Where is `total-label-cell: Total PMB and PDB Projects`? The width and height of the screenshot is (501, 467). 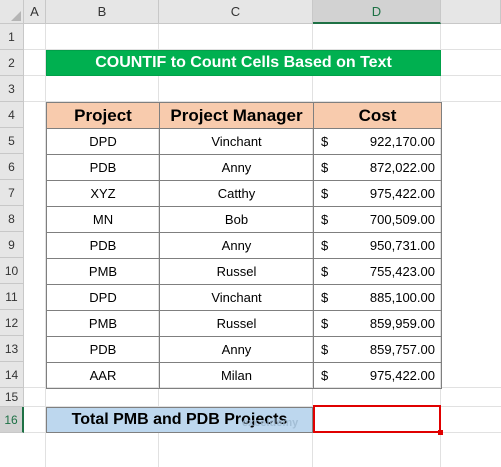 total-label-cell: Total PMB and PDB Projects is located at coordinates (179, 420).